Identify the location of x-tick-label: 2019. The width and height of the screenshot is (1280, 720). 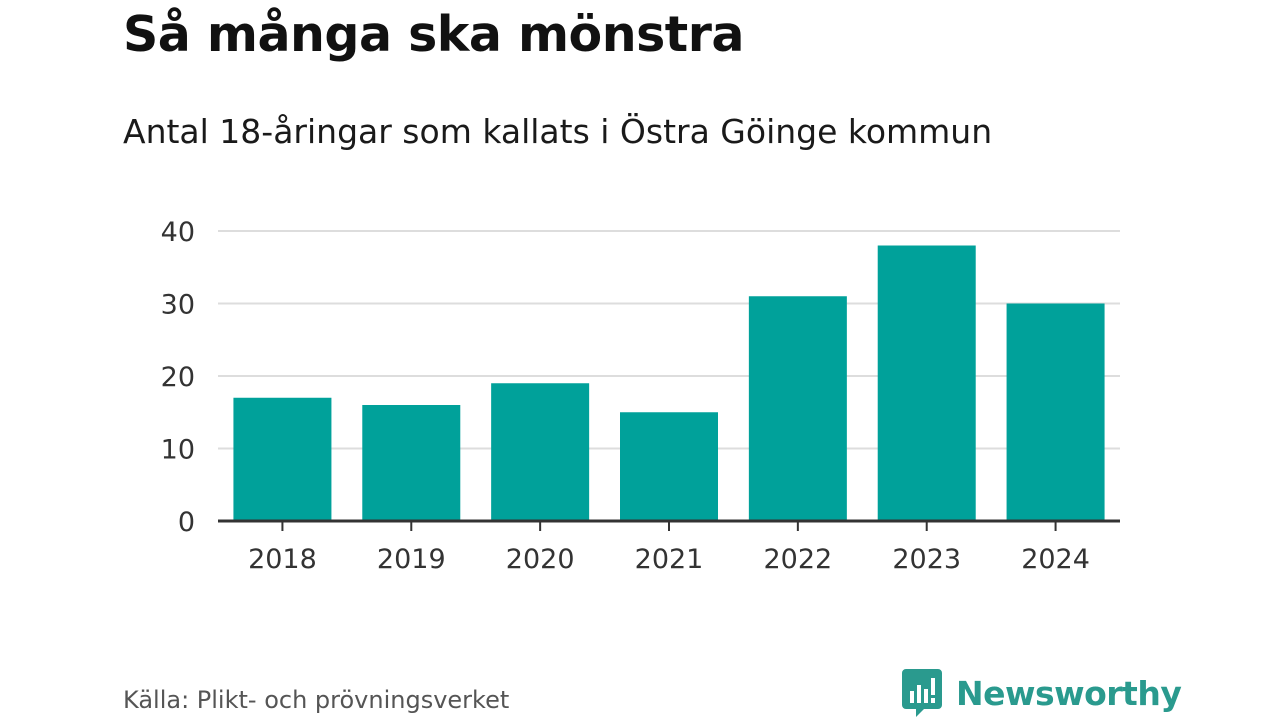
(411, 559).